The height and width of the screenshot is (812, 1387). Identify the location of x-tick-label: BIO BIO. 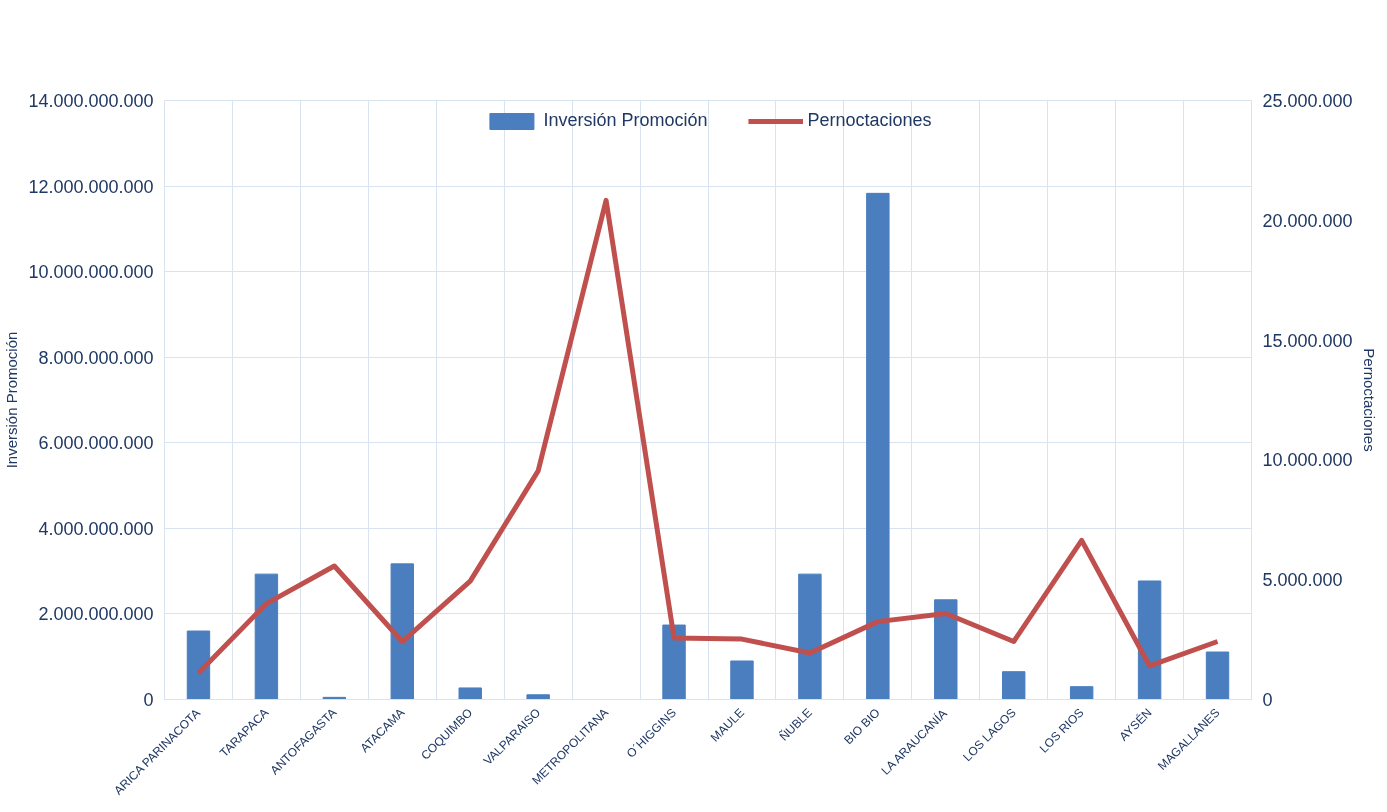
(862, 726).